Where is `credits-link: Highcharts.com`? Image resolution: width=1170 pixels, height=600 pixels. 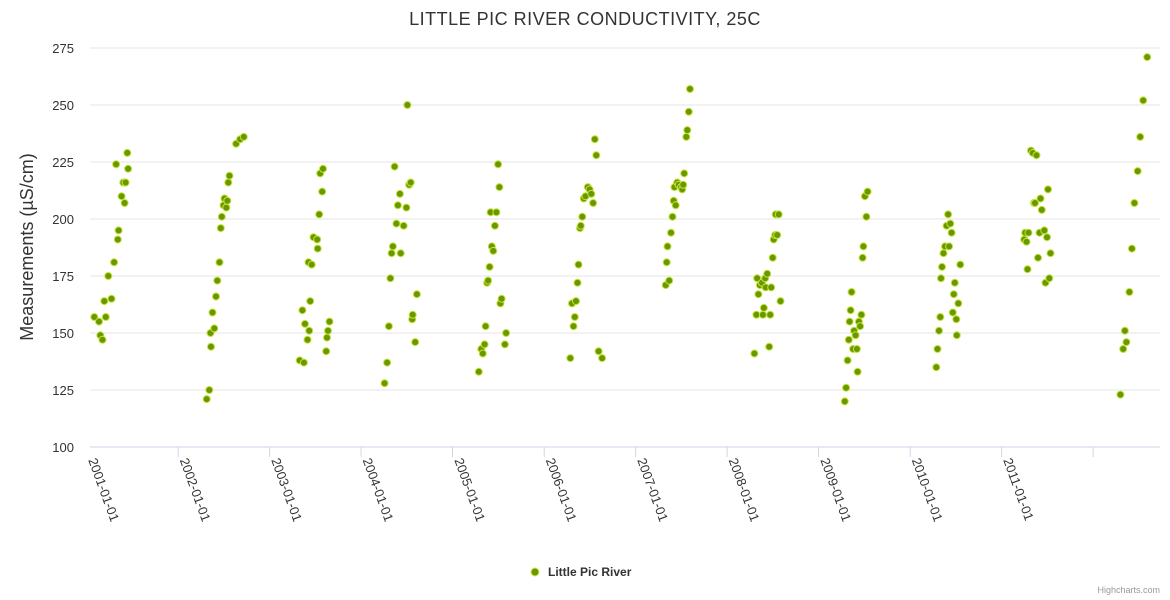 credits-link: Highcharts.com is located at coordinates (1128, 590).